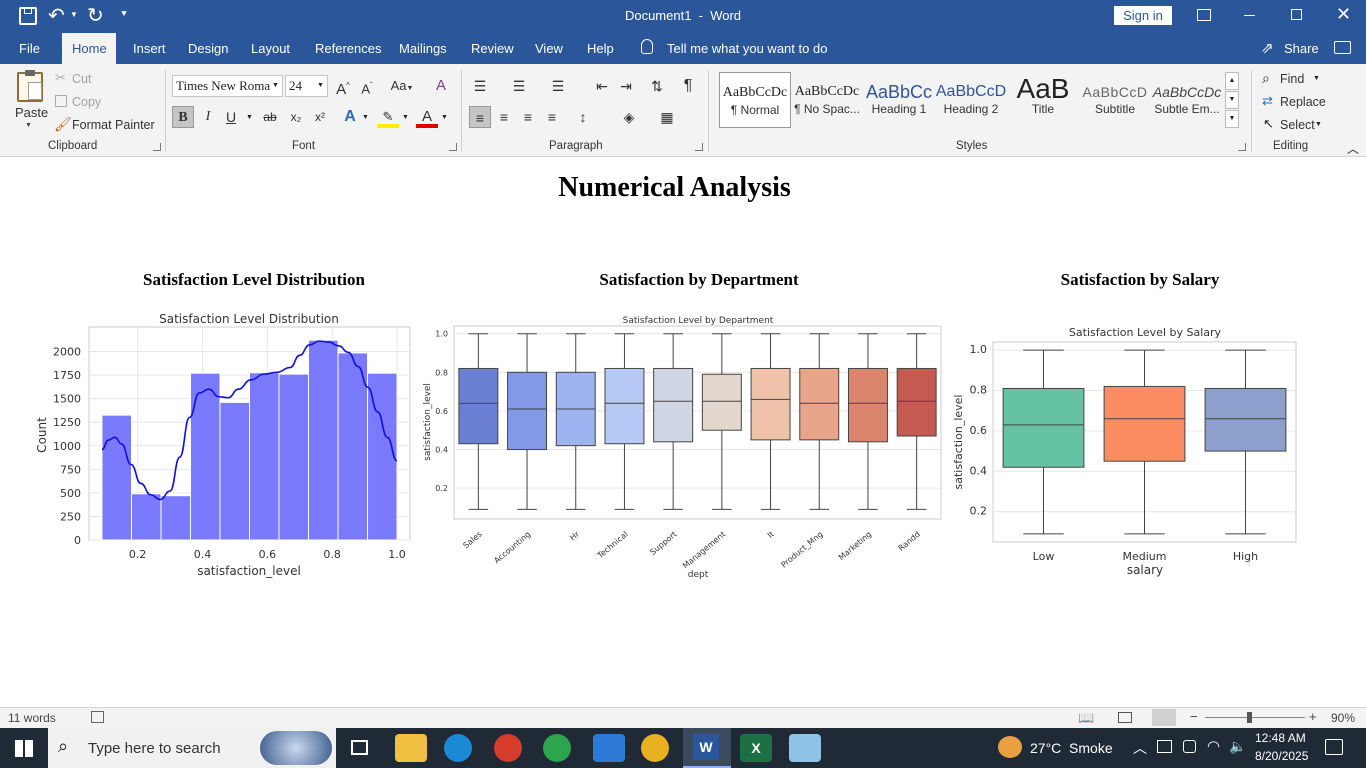 This screenshot has width=1366, height=768. Describe the element at coordinates (453, 147) in the screenshot. I see `font-launcher-icon` at that location.